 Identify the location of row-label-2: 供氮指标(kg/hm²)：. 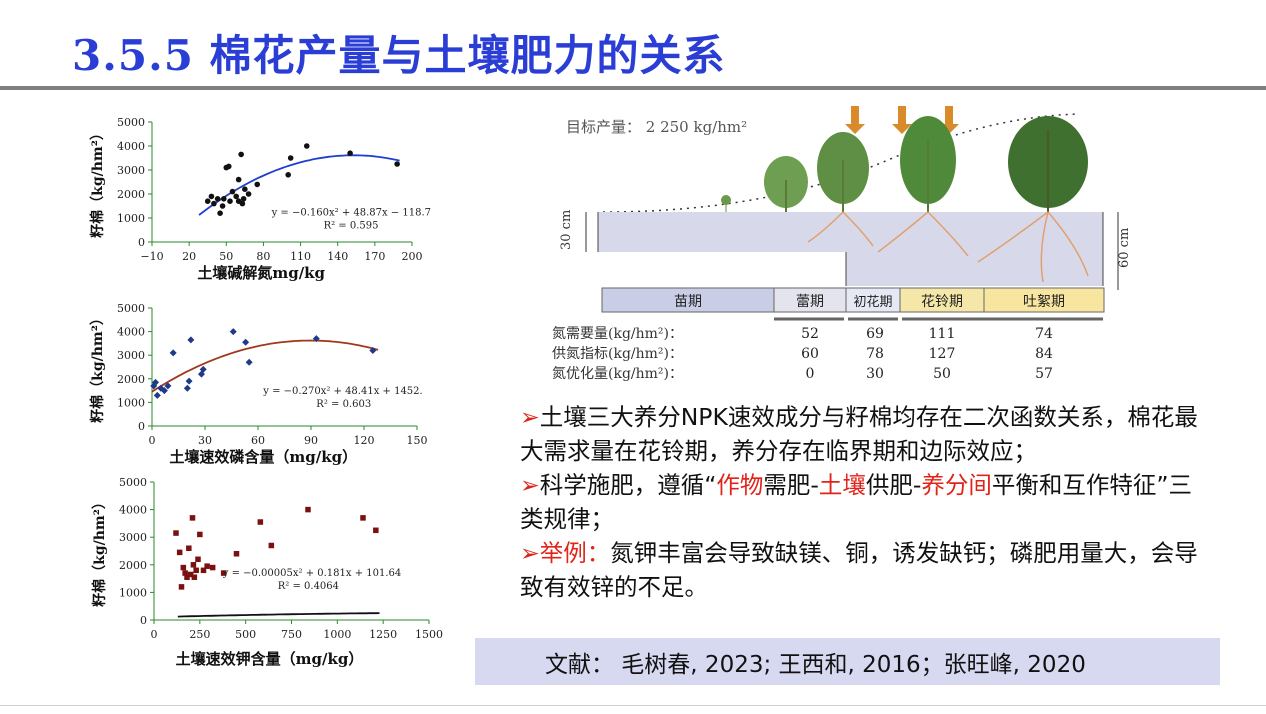
(617, 354).